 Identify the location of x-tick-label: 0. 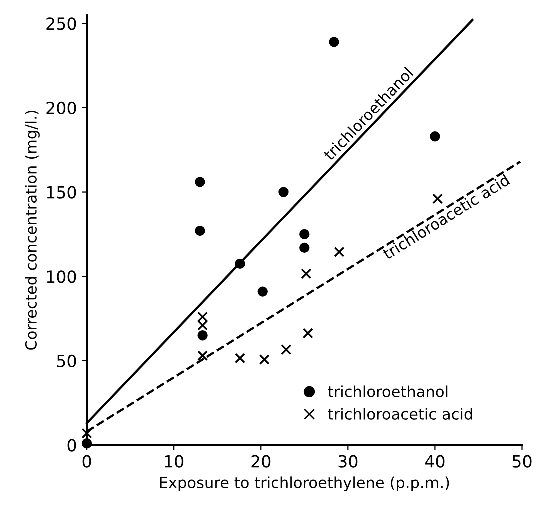
(87, 461).